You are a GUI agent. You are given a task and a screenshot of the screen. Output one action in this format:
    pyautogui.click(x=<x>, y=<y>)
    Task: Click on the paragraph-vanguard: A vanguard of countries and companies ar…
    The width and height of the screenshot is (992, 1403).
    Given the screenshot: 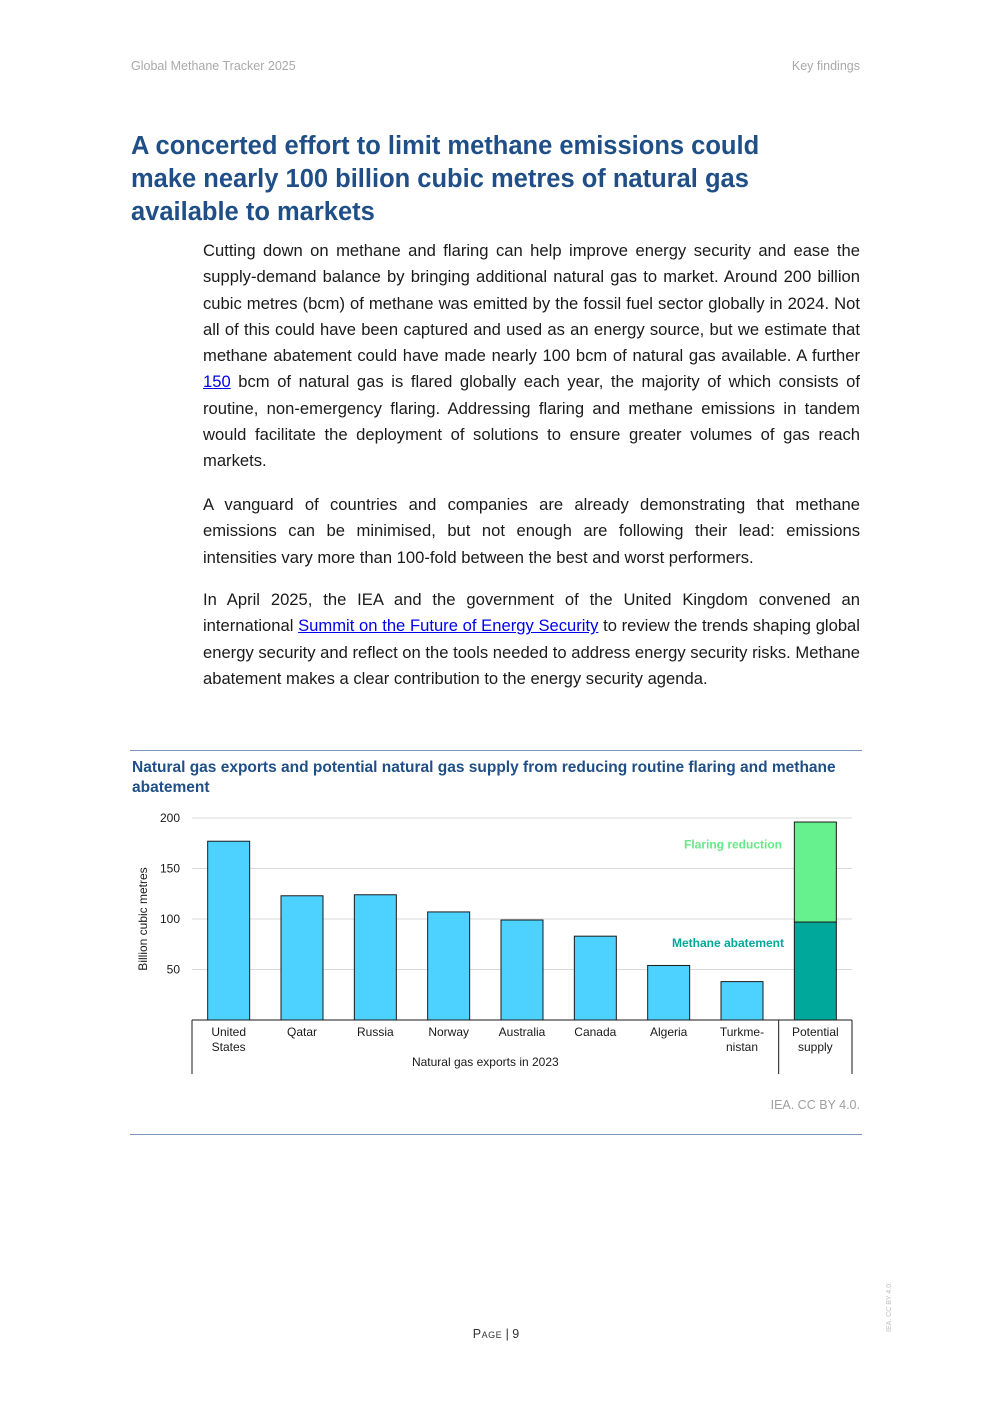 What is the action you would take?
    pyautogui.click(x=531, y=531)
    